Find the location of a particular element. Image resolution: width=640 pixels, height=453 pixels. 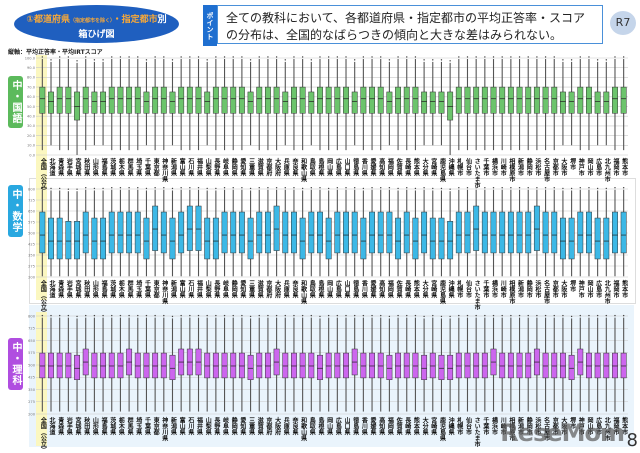

category-label: 高知県 is located at coordinates (381, 167).